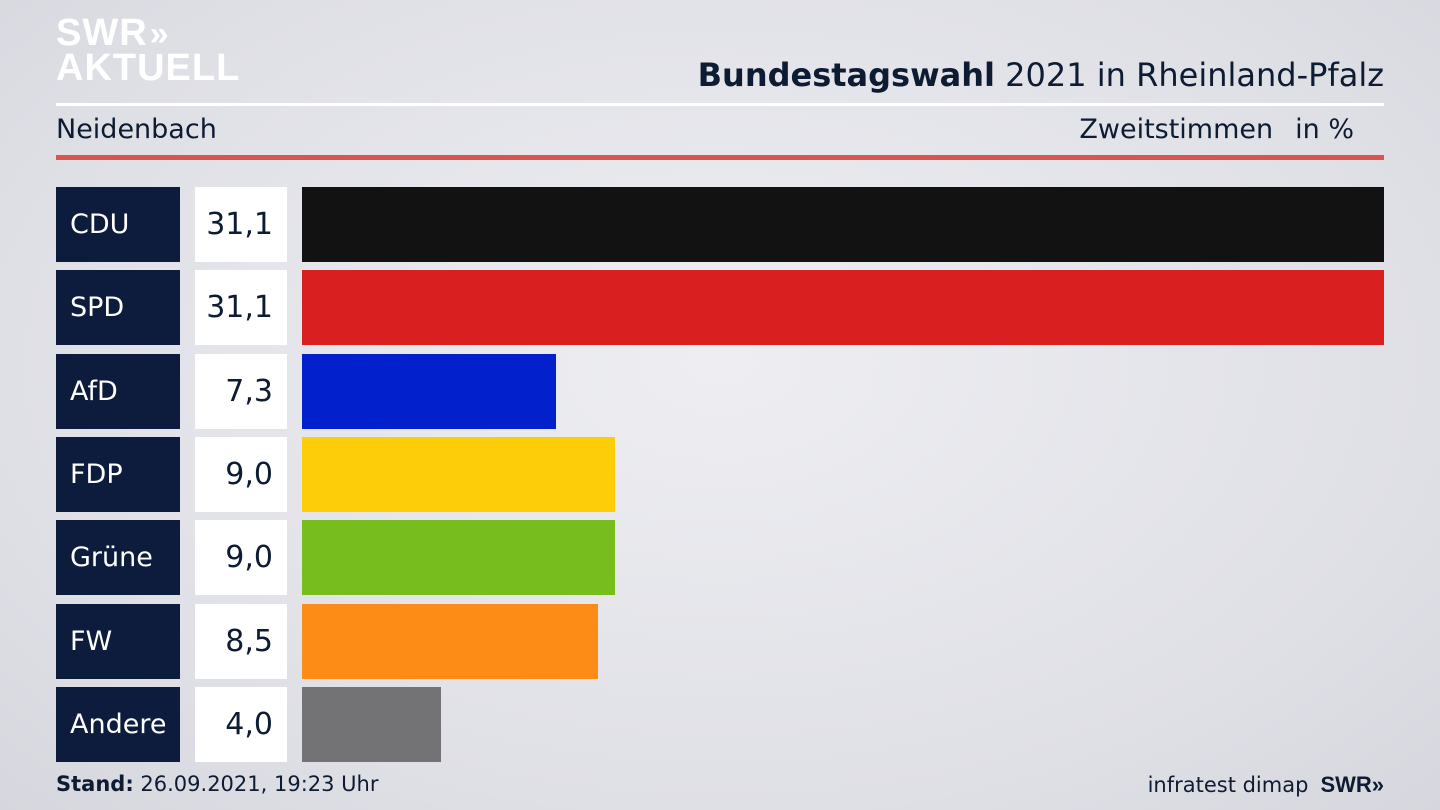 The height and width of the screenshot is (810, 1440). Describe the element at coordinates (720, 391) in the screenshot. I see `bar-row: AfD 7,3` at that location.